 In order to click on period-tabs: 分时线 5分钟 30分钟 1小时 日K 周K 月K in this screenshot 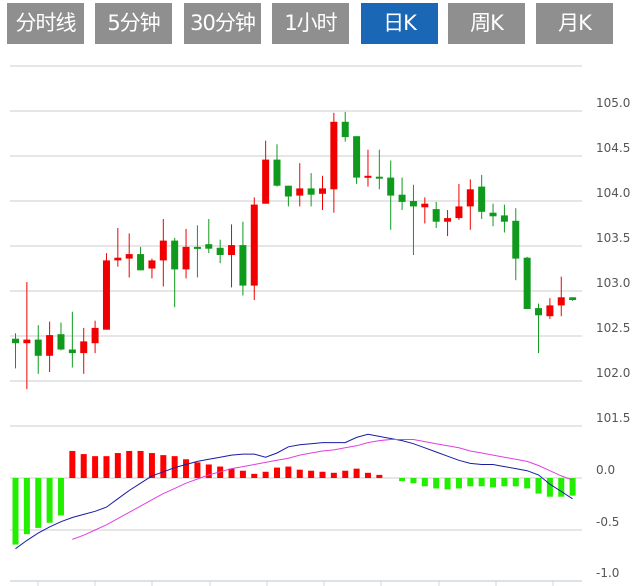, I will do `click(321, 24)`.